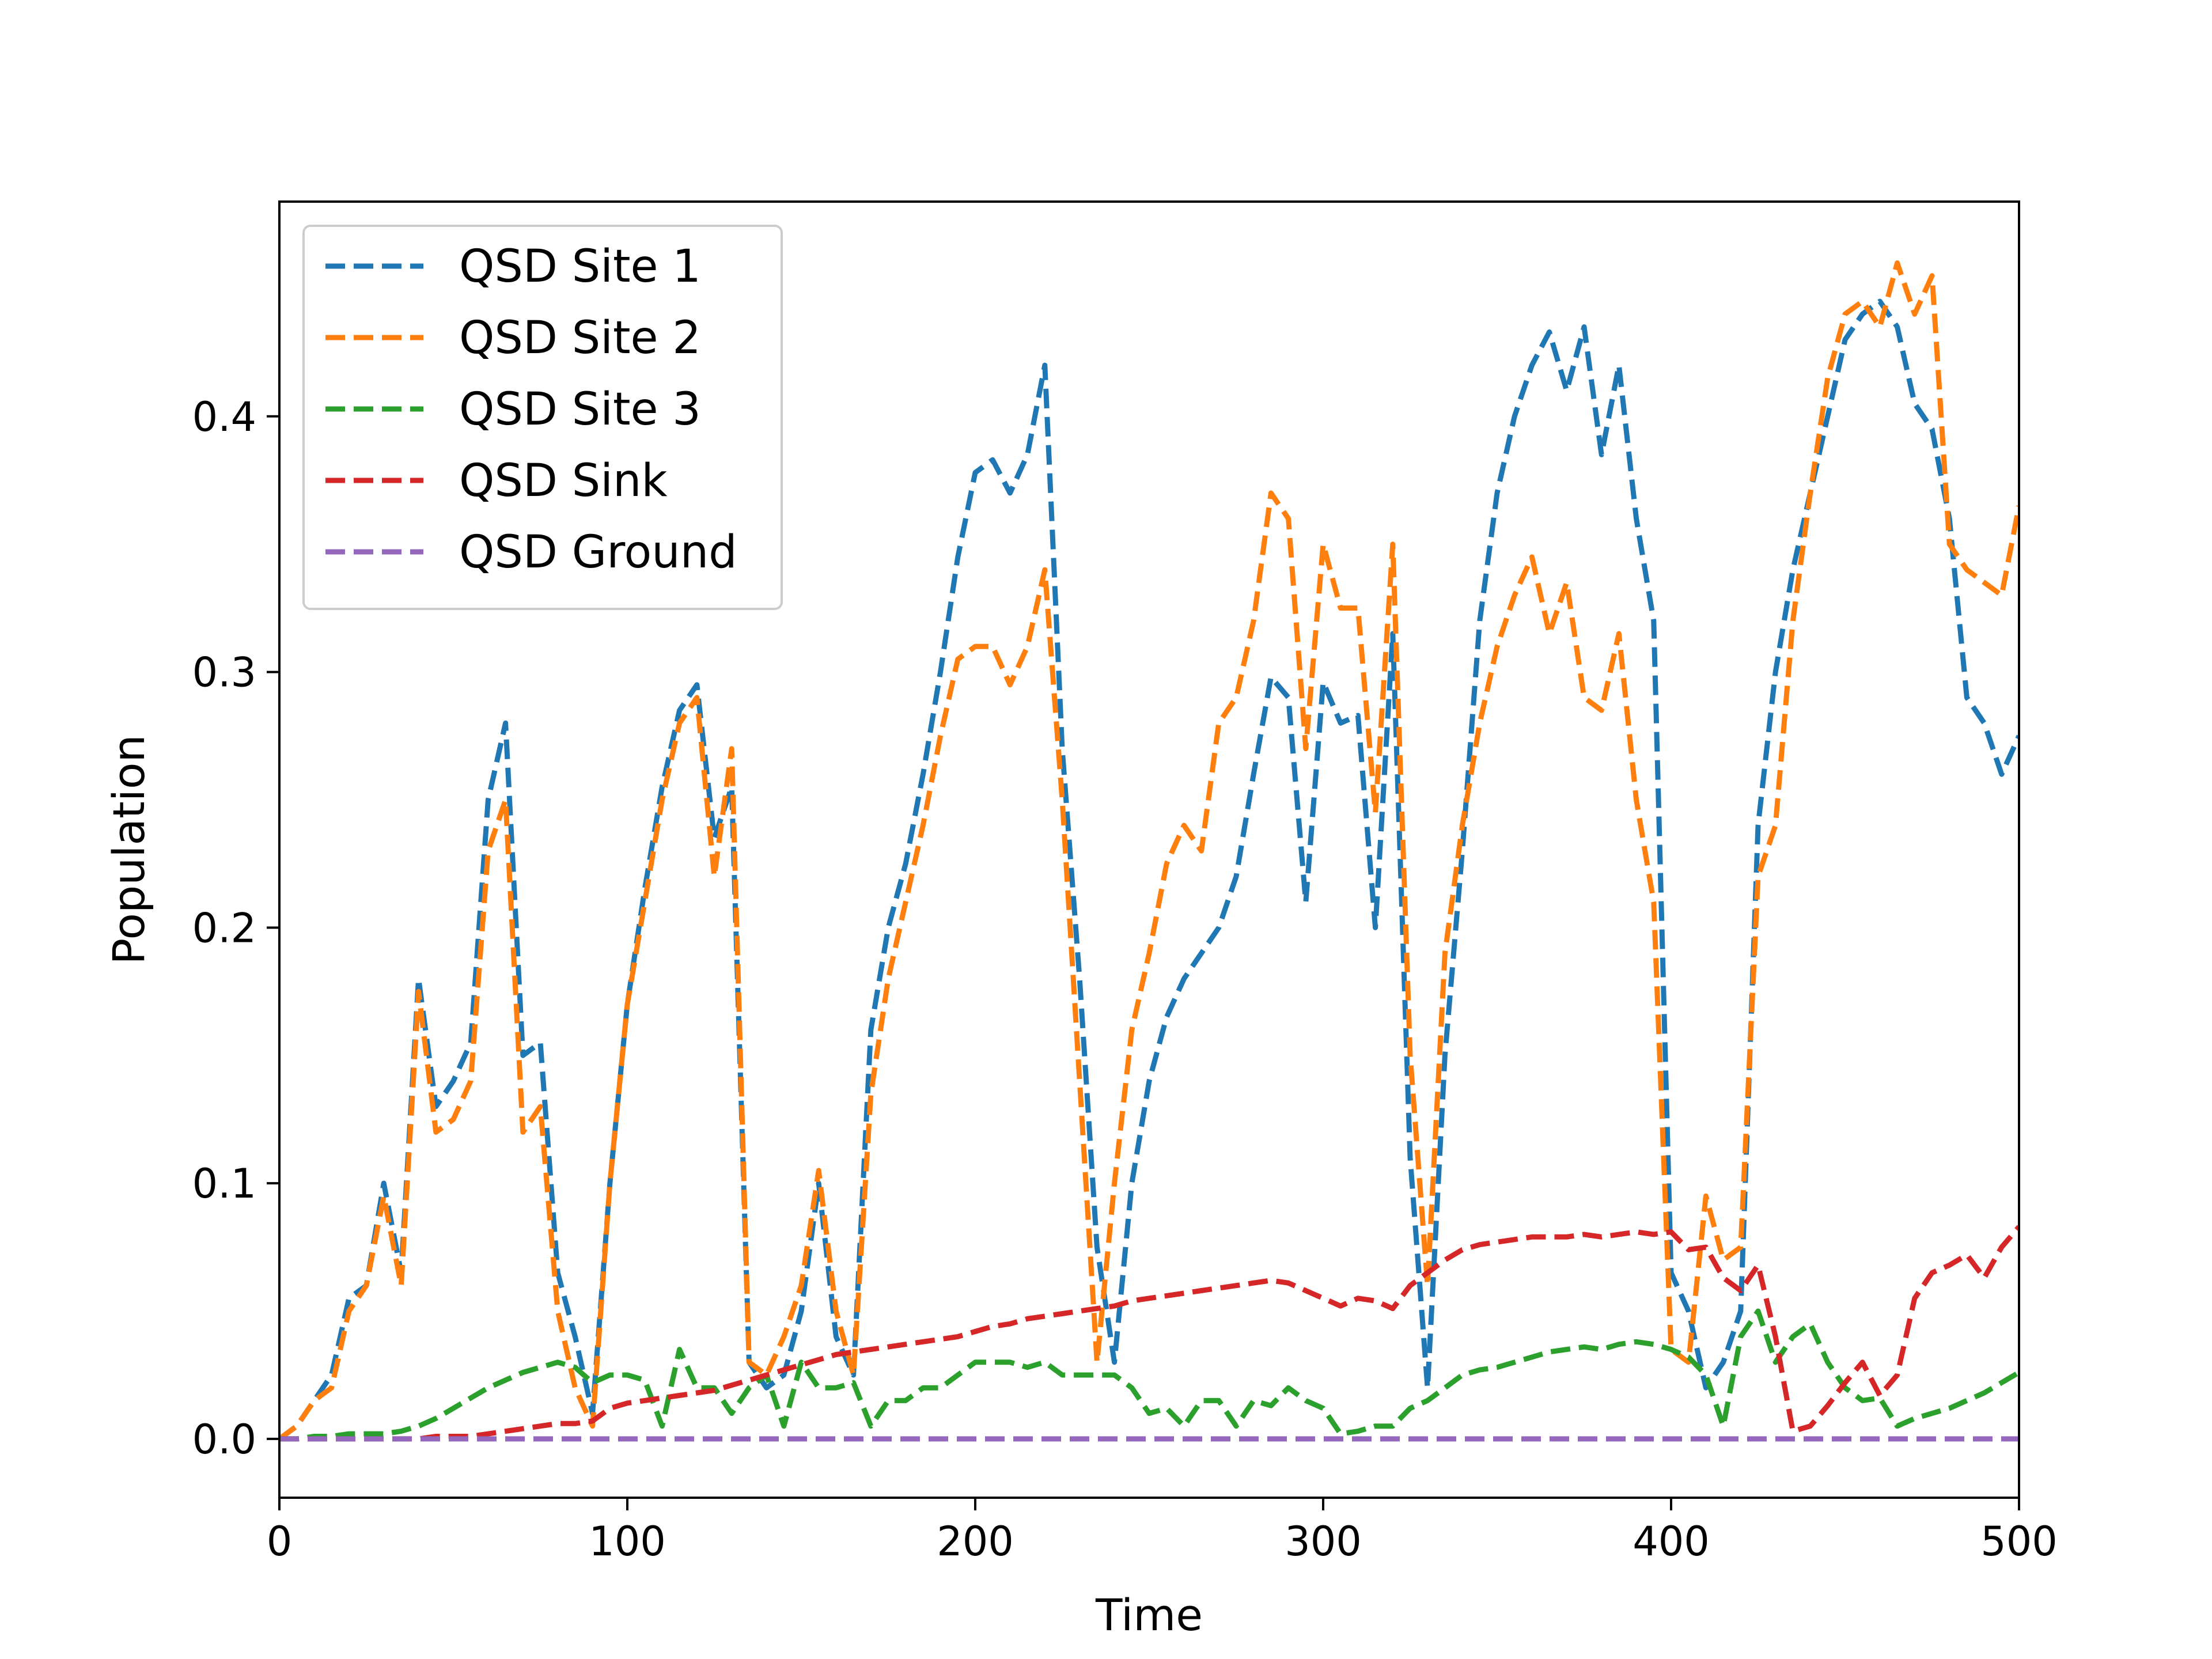 The image size is (2212, 1659). Describe the element at coordinates (598, 552) in the screenshot. I see `legend-label: QSD Ground` at that location.